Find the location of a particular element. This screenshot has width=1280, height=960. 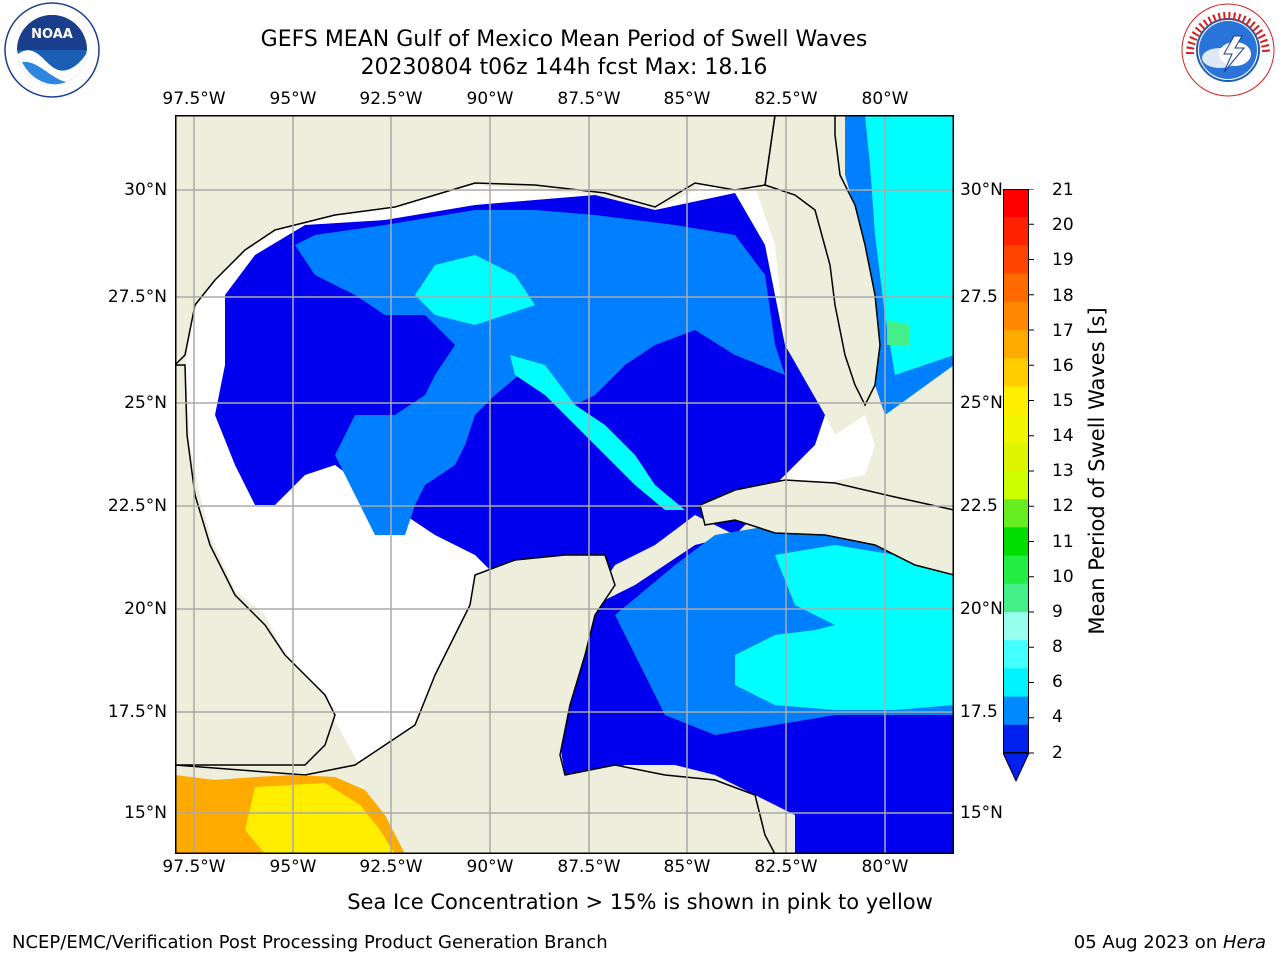

atlantic-cyan is located at coordinates (909, 245).